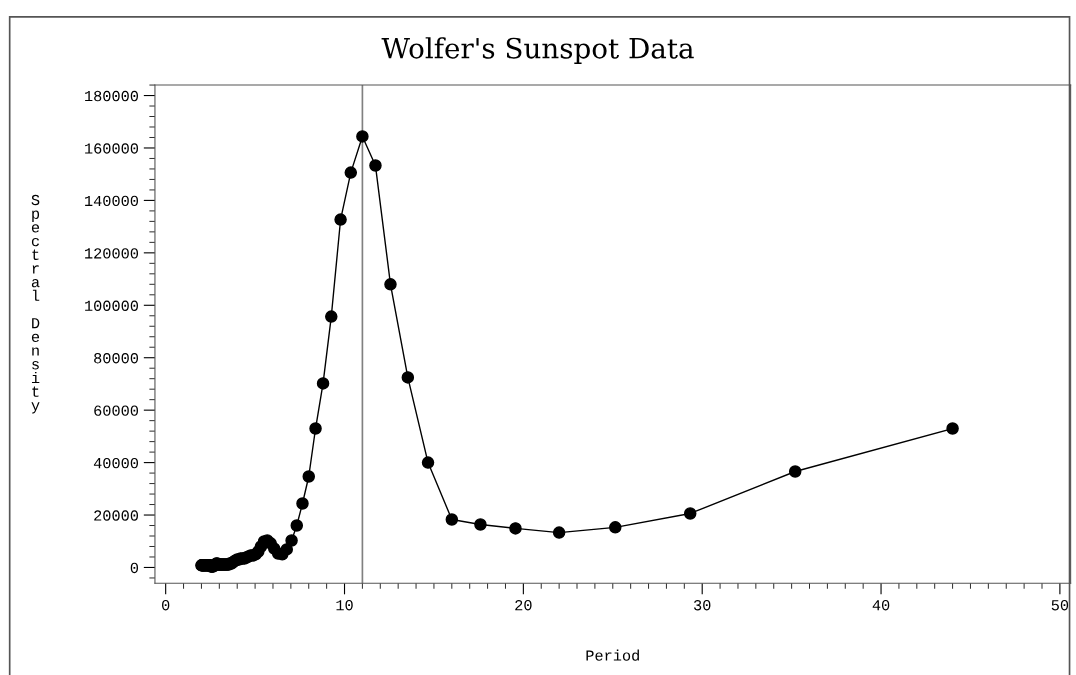 The width and height of the screenshot is (1076, 675). I want to click on y-tick-label: 20000, so click(116, 515).